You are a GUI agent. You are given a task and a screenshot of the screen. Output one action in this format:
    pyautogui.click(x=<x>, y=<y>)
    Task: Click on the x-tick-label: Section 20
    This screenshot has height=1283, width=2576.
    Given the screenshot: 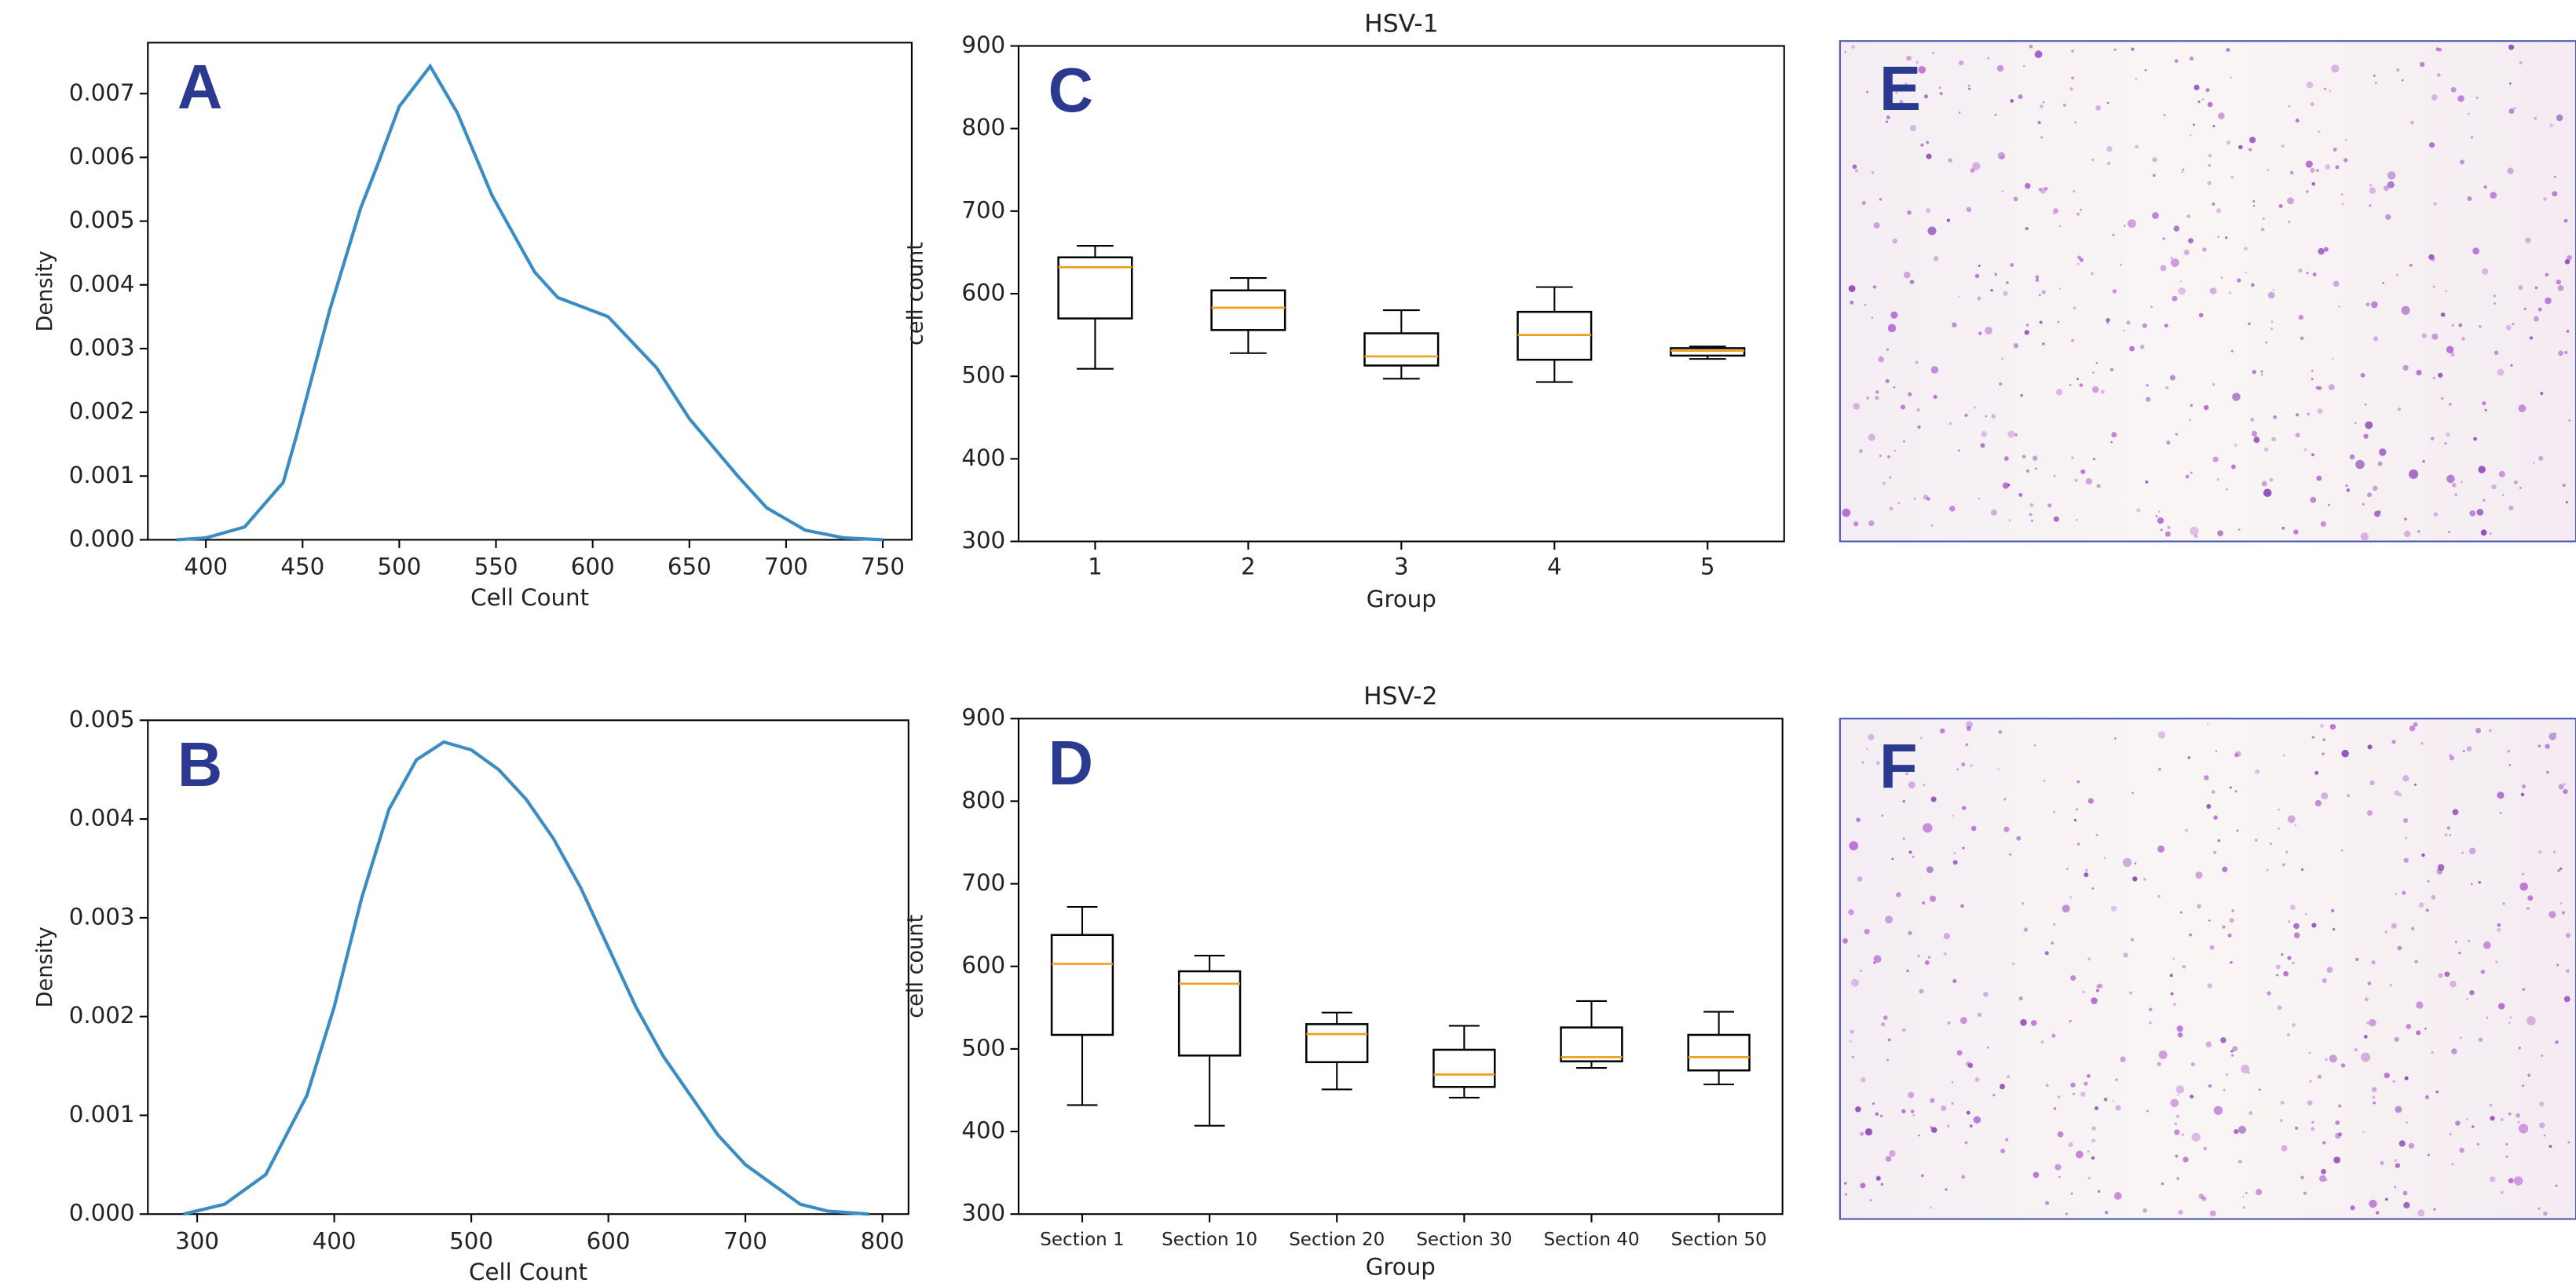 What is the action you would take?
    pyautogui.click(x=1337, y=1240)
    